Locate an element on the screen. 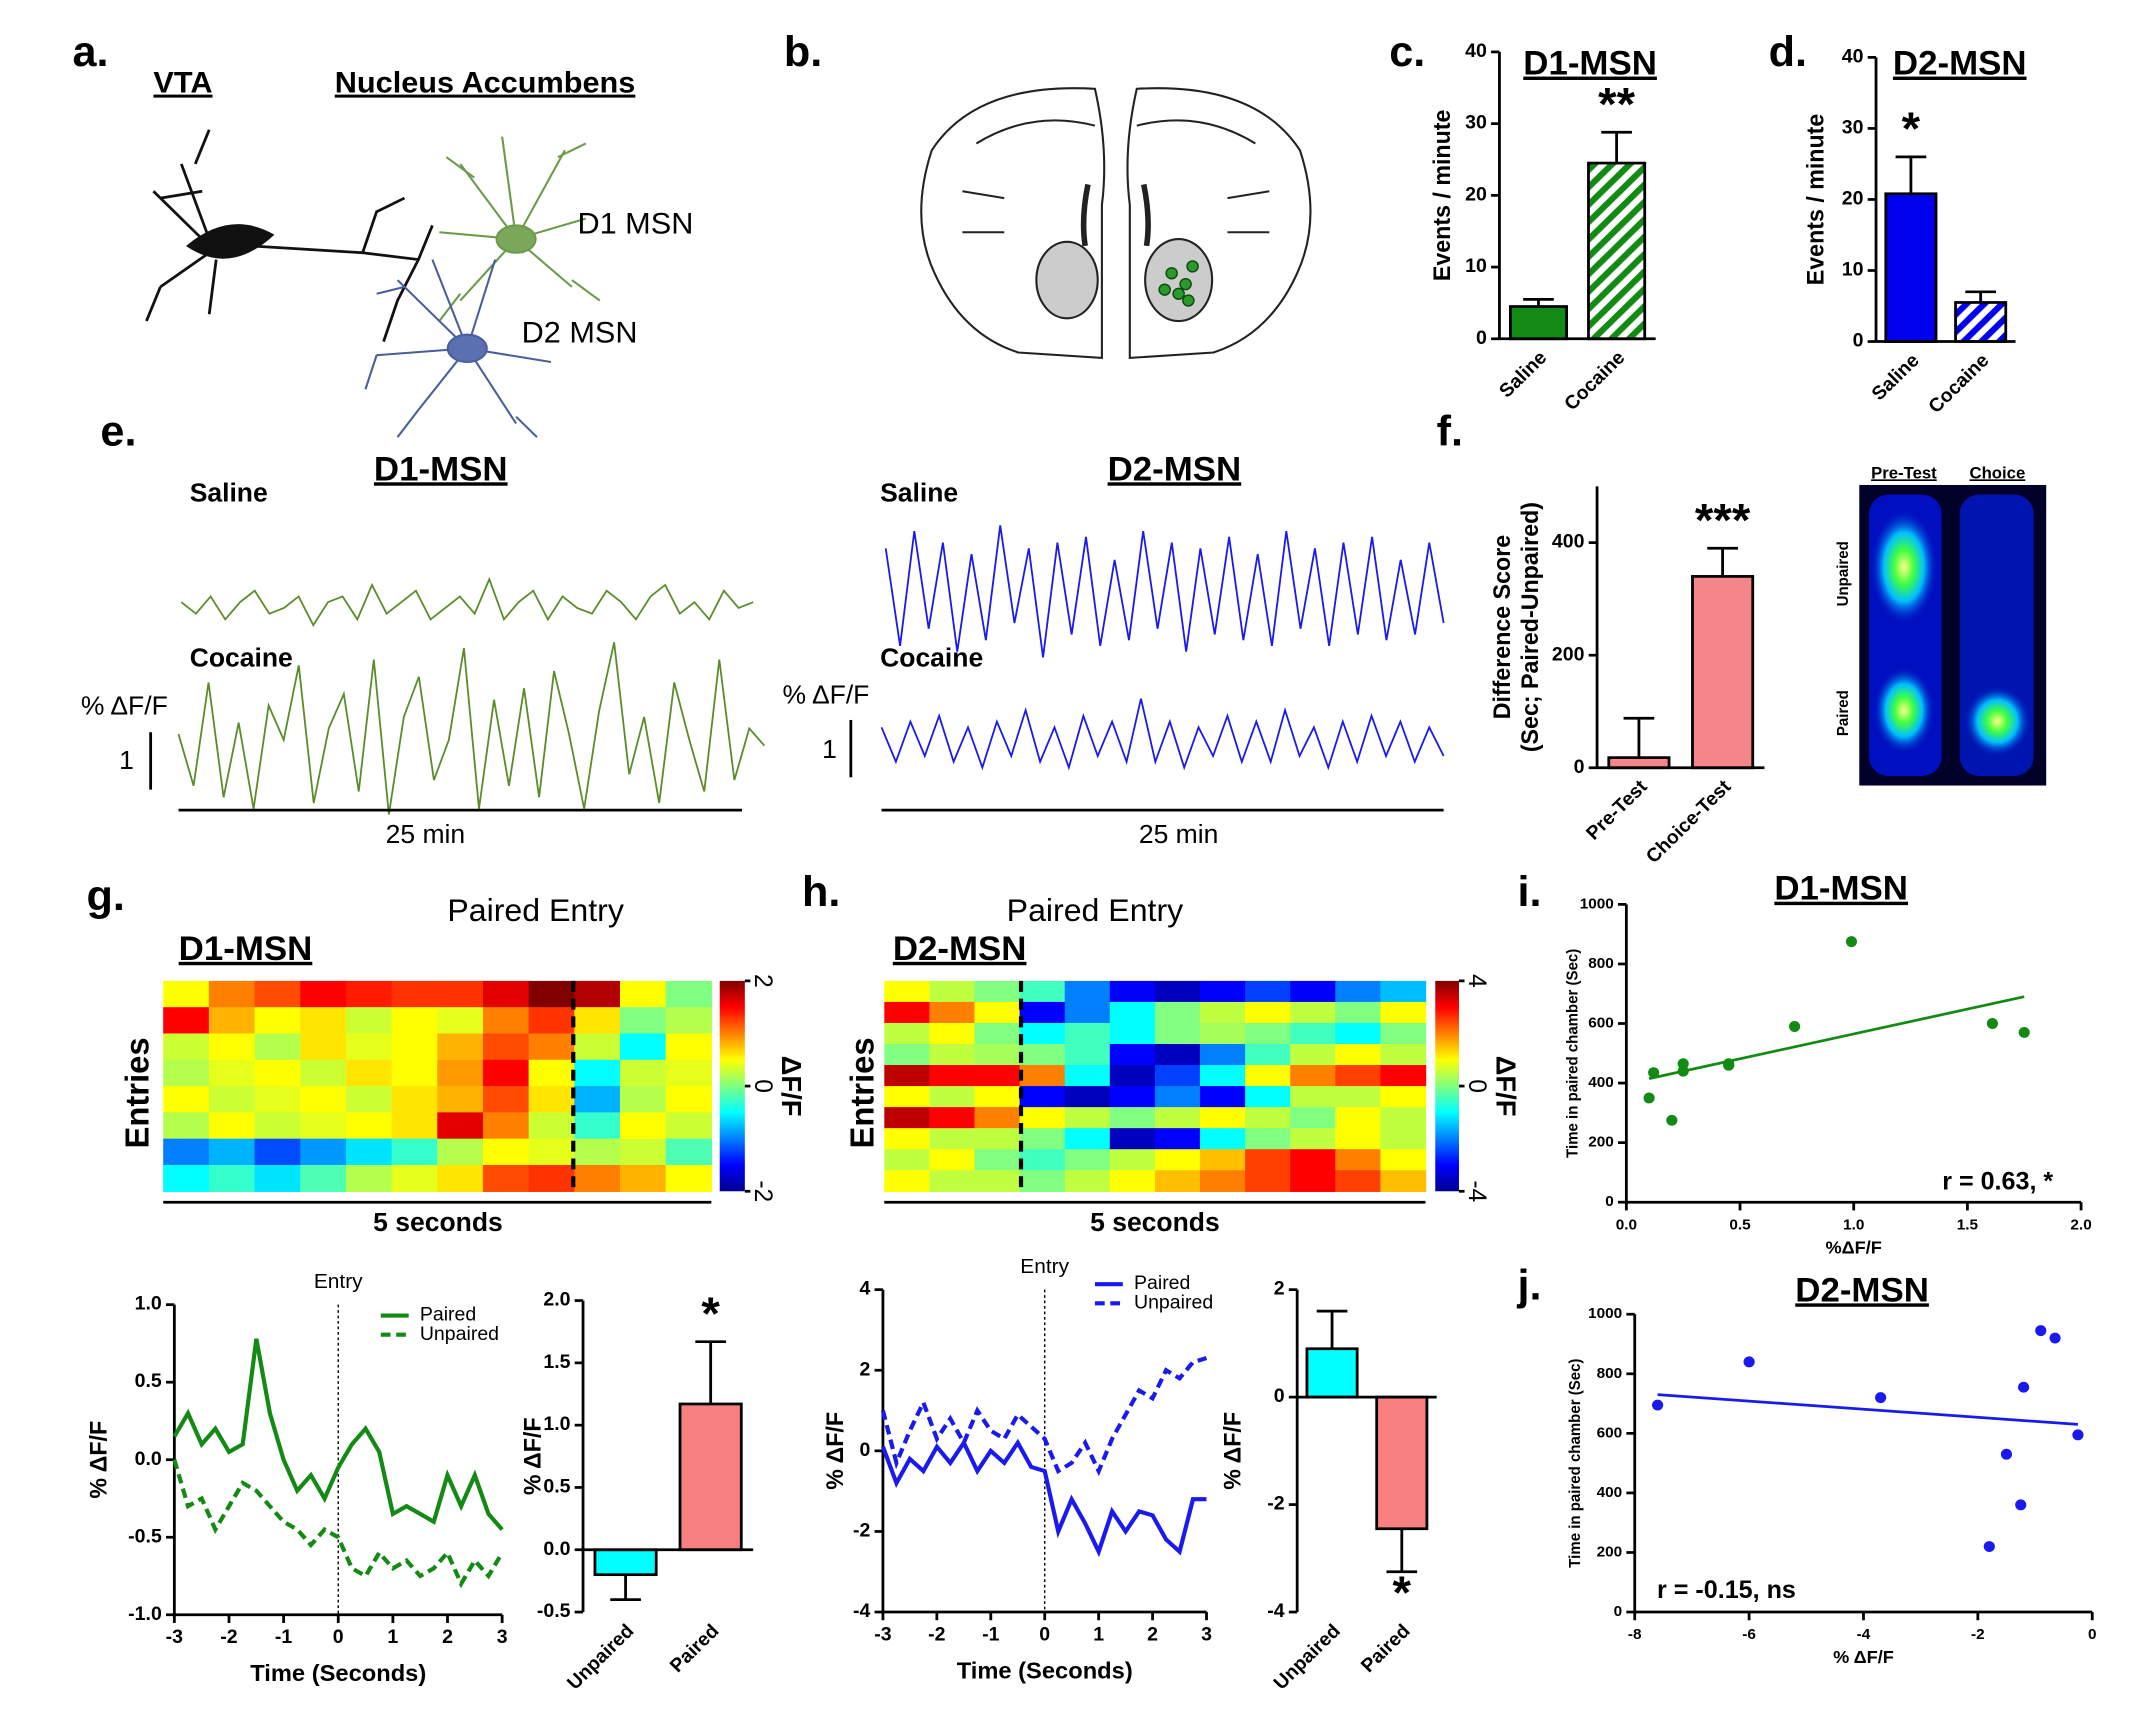  scale-bar-label: 1 is located at coordinates (126, 760).